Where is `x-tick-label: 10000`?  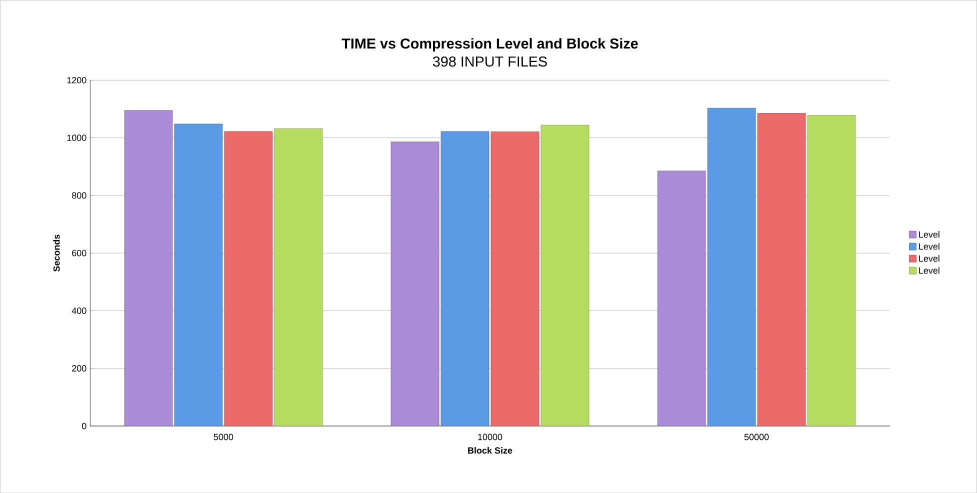
x-tick-label: 10000 is located at coordinates (490, 437).